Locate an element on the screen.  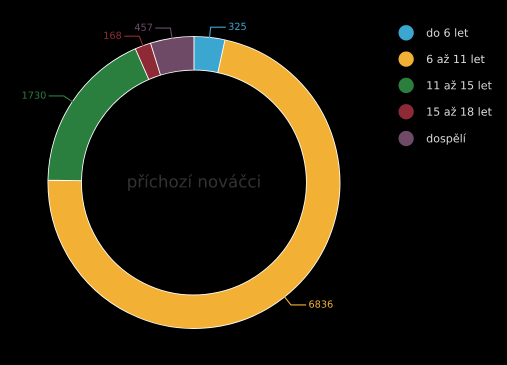
data-label: 168 is located at coordinates (113, 35).